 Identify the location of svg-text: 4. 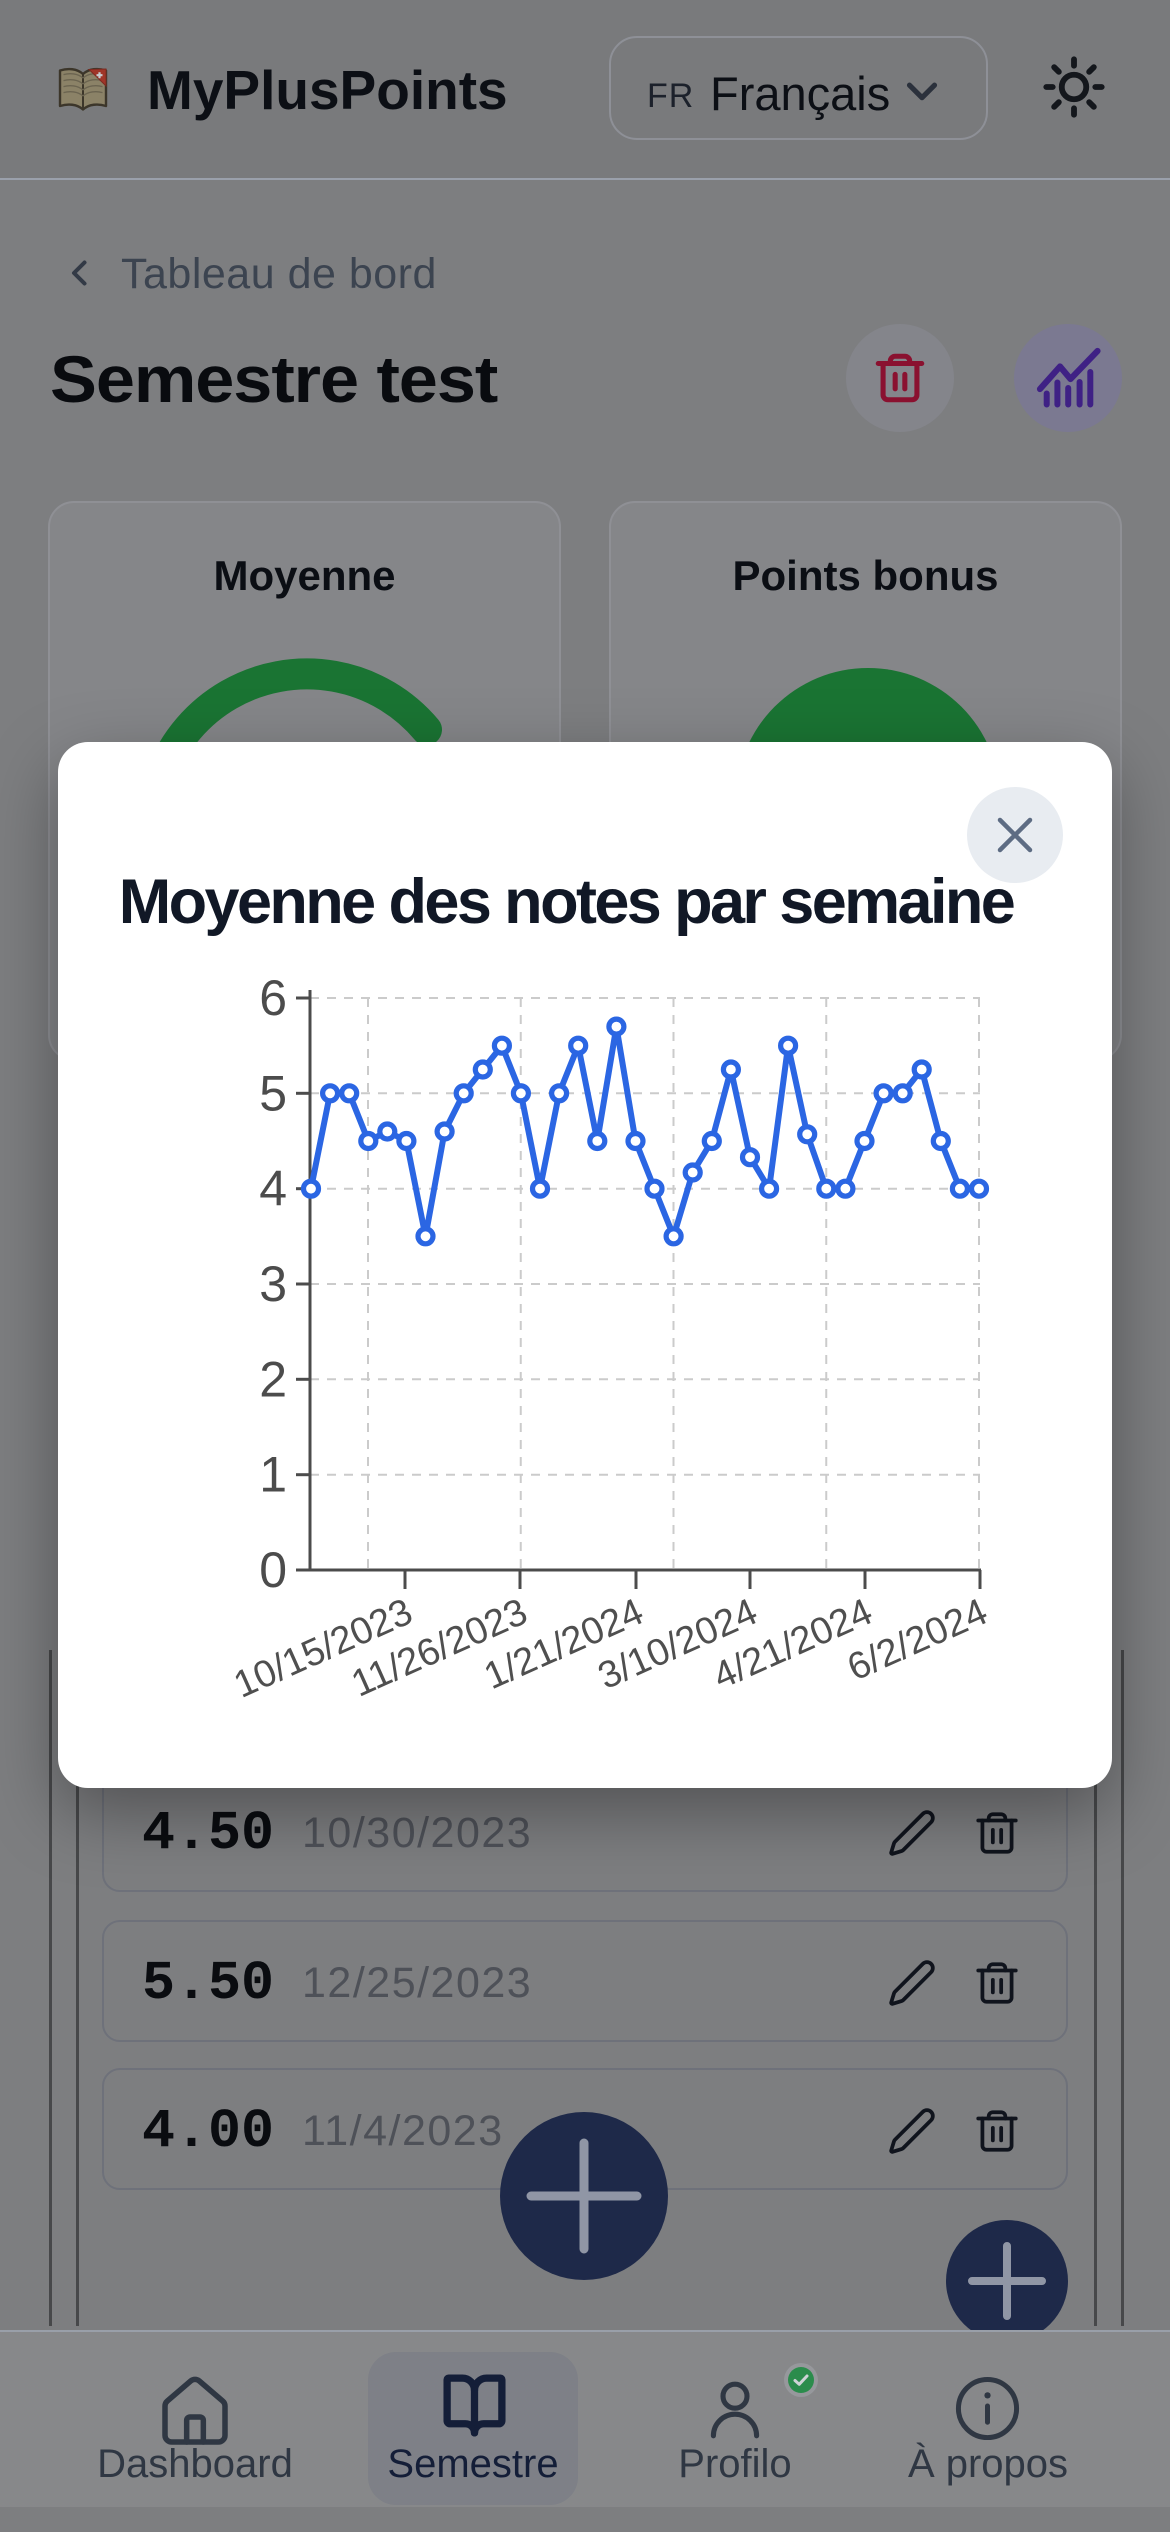
(273, 1189).